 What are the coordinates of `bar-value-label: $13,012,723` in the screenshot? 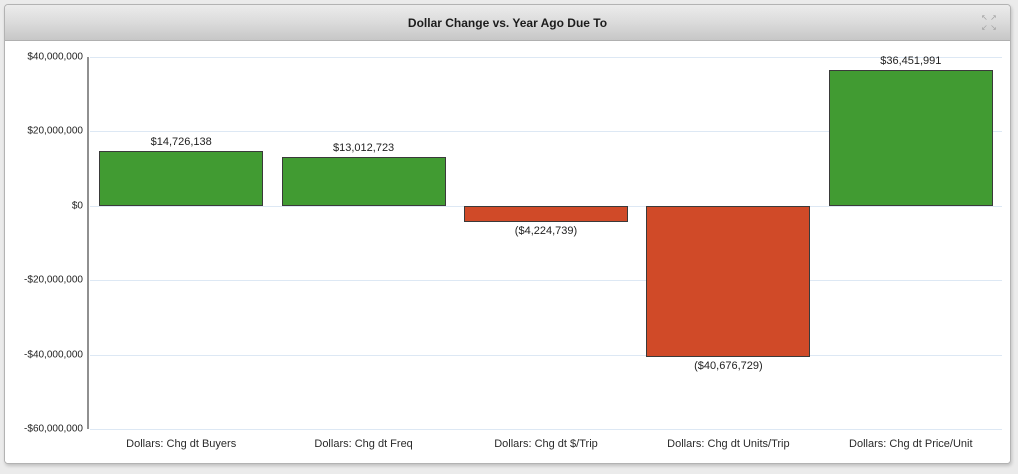 It's located at (364, 148).